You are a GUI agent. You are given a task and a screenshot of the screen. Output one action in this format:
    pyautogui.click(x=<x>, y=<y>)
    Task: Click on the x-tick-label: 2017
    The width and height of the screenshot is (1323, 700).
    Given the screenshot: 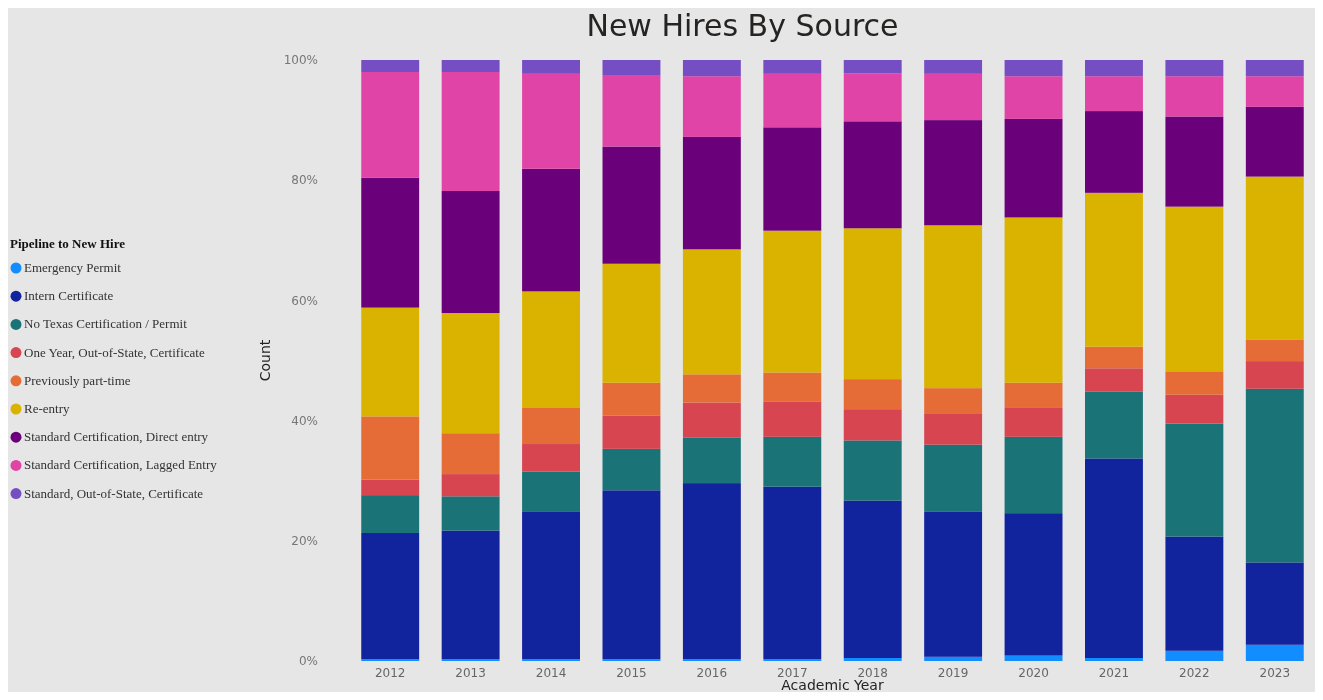 What is the action you would take?
    pyautogui.click(x=792, y=673)
    